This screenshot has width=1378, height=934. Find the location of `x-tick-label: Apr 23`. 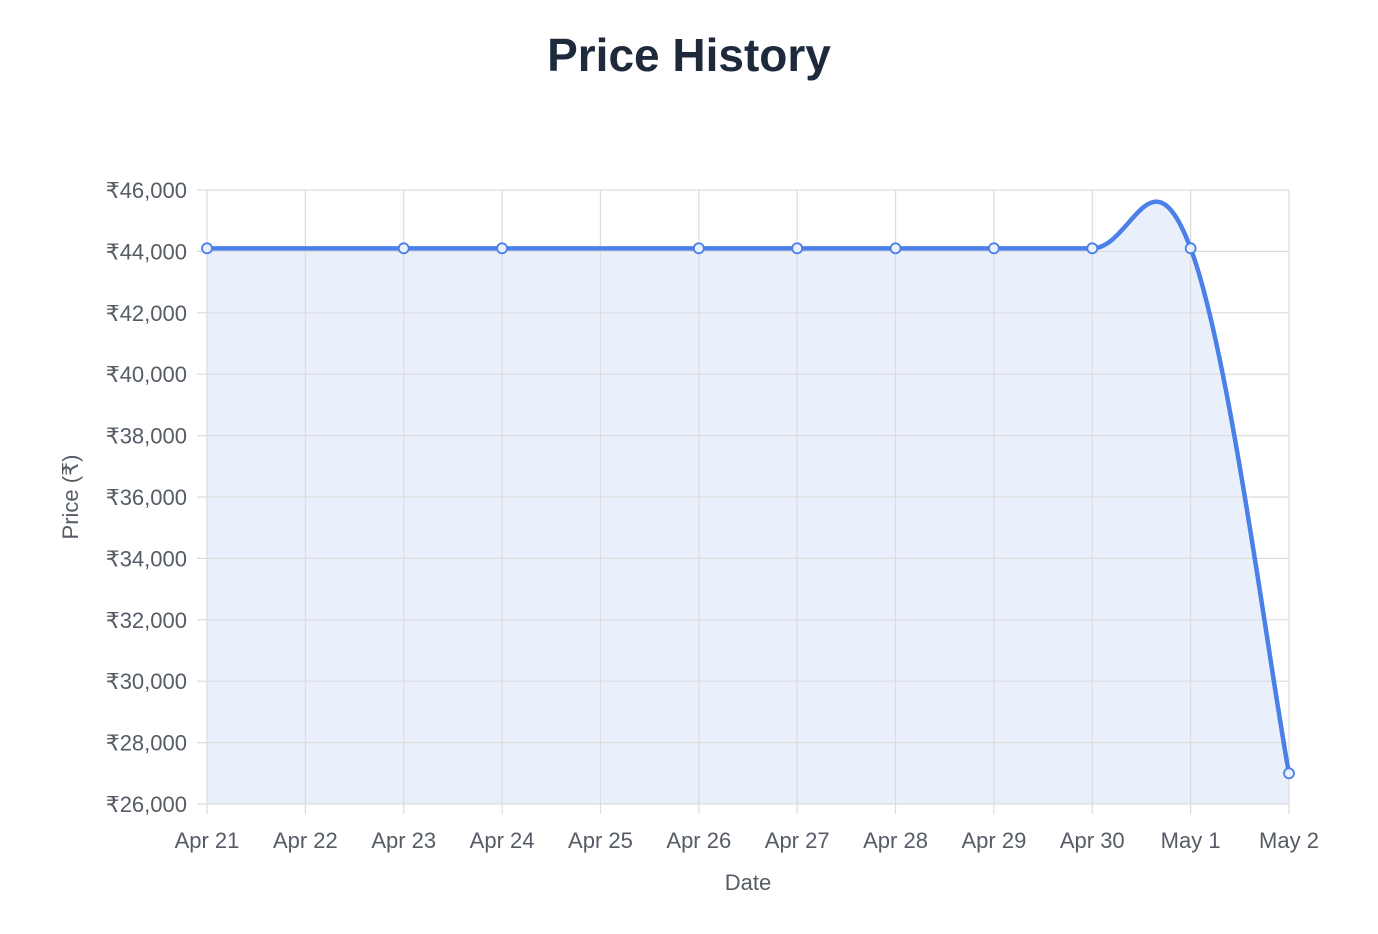

x-tick-label: Apr 23 is located at coordinates (403, 840).